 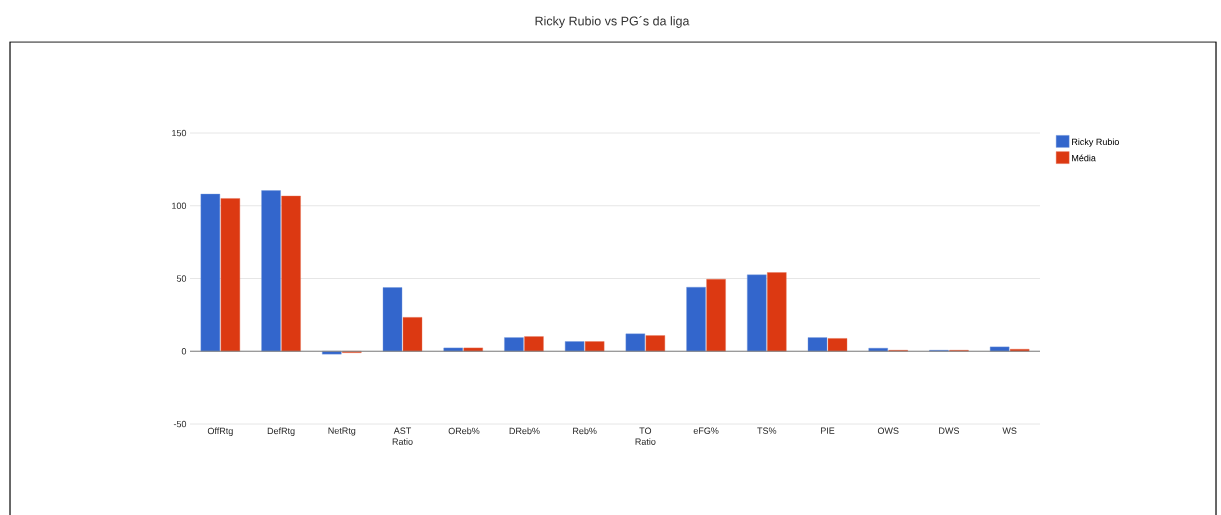 I want to click on y-tick-label: 150, so click(x=179, y=133).